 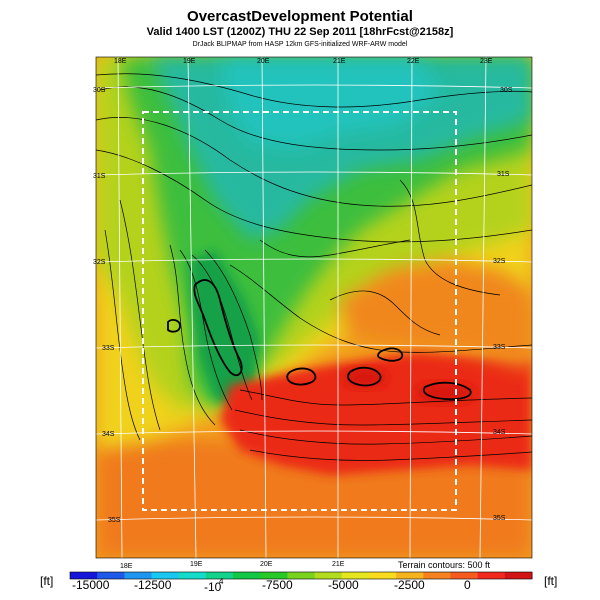 I want to click on parallel-35s, so click(x=314, y=518).